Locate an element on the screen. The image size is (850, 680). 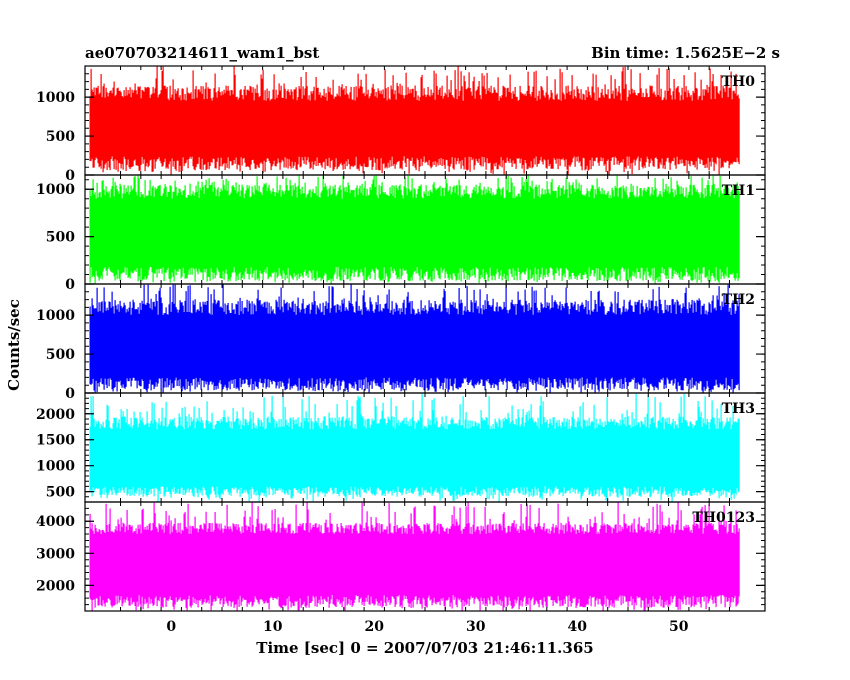
x-ticks-th1 is located at coordinates (425, 229).